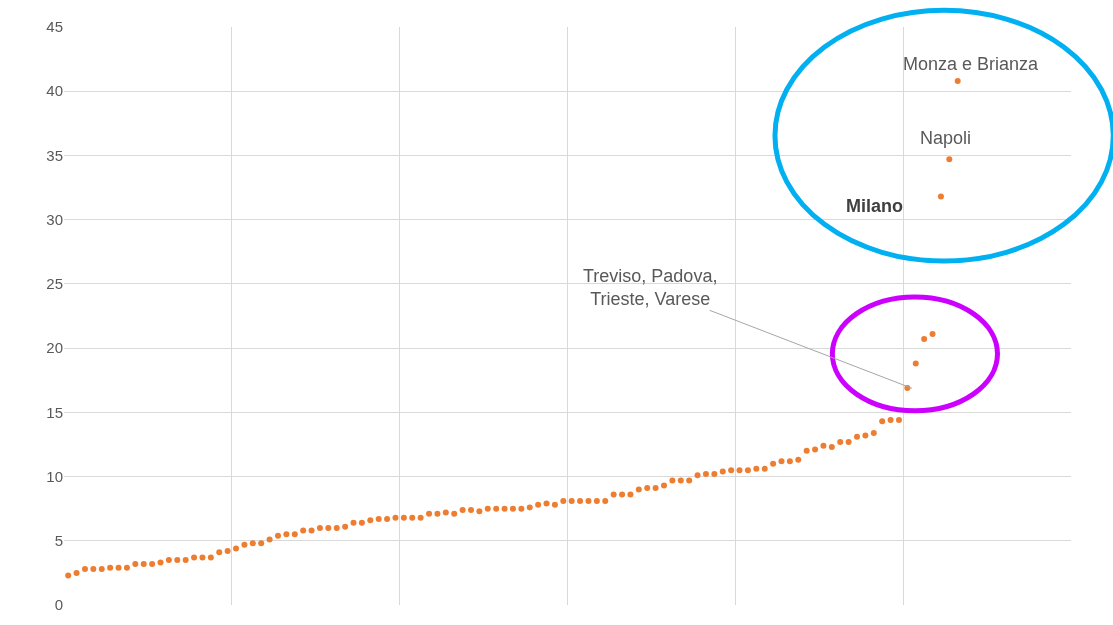 This screenshot has width=1113, height=625. Describe the element at coordinates (54, 27) in the screenshot. I see `y-tick-label: 45` at that location.